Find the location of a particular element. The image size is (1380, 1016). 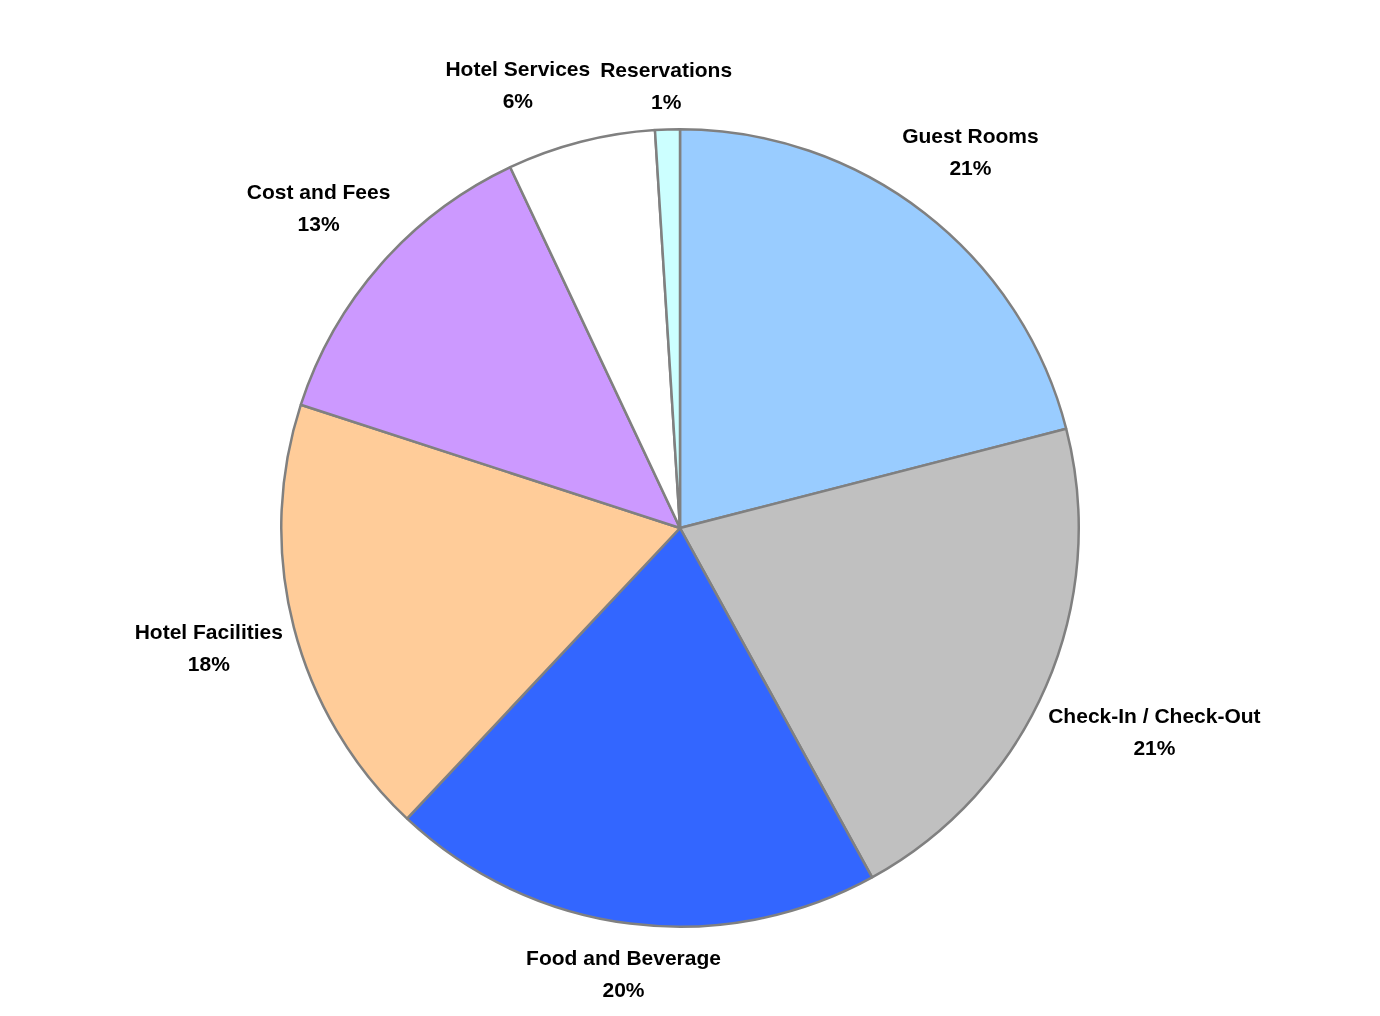

slice-label: Hotel Facilities is located at coordinates (208, 631).